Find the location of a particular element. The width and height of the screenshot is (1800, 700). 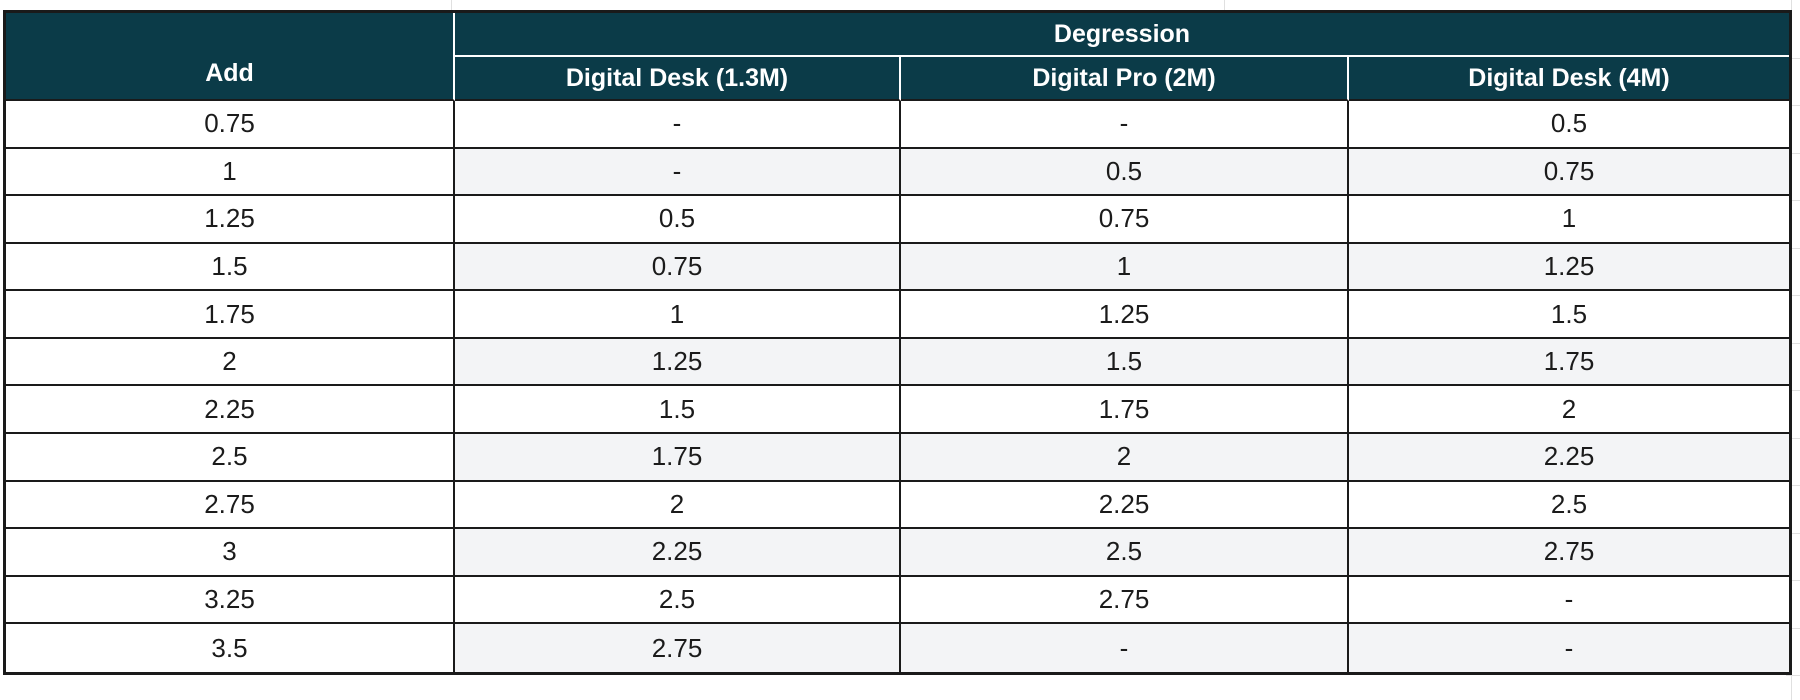

table-row: 1 - 0.5 0.75 is located at coordinates (897, 172).